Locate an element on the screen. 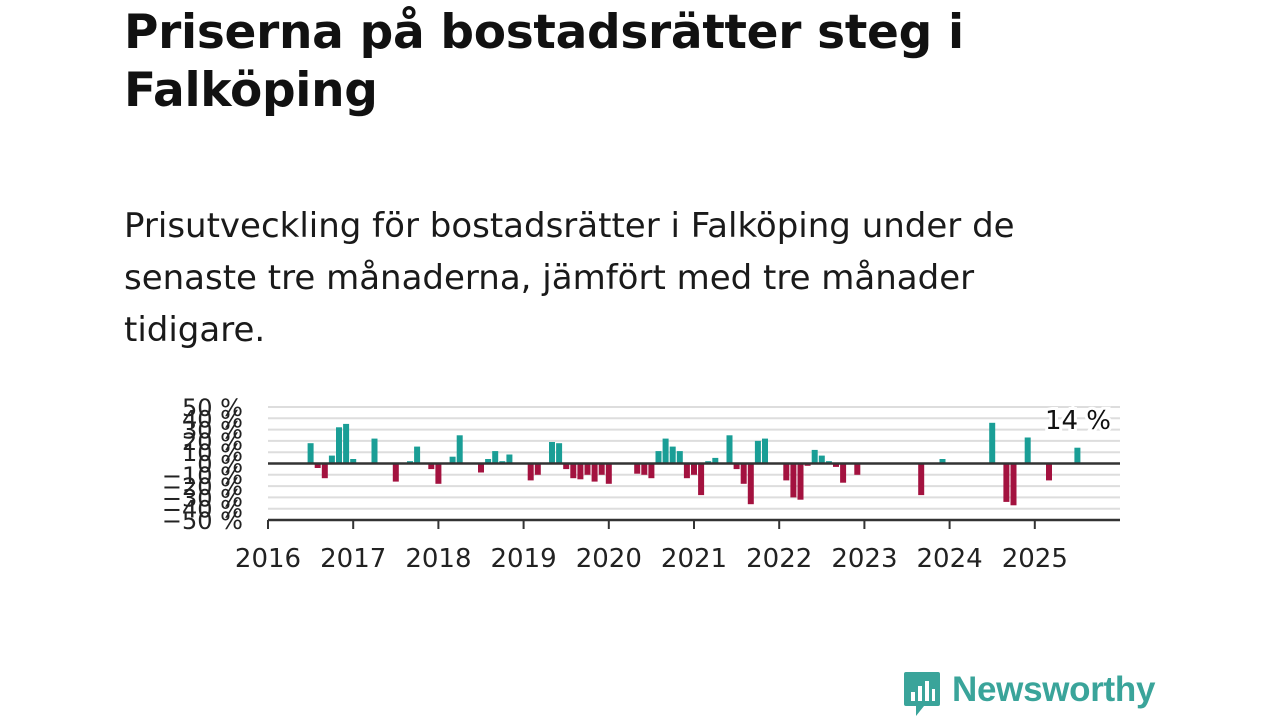 This screenshot has width=1280, height=720. y-tick-label: 10 % is located at coordinates (212, 453).